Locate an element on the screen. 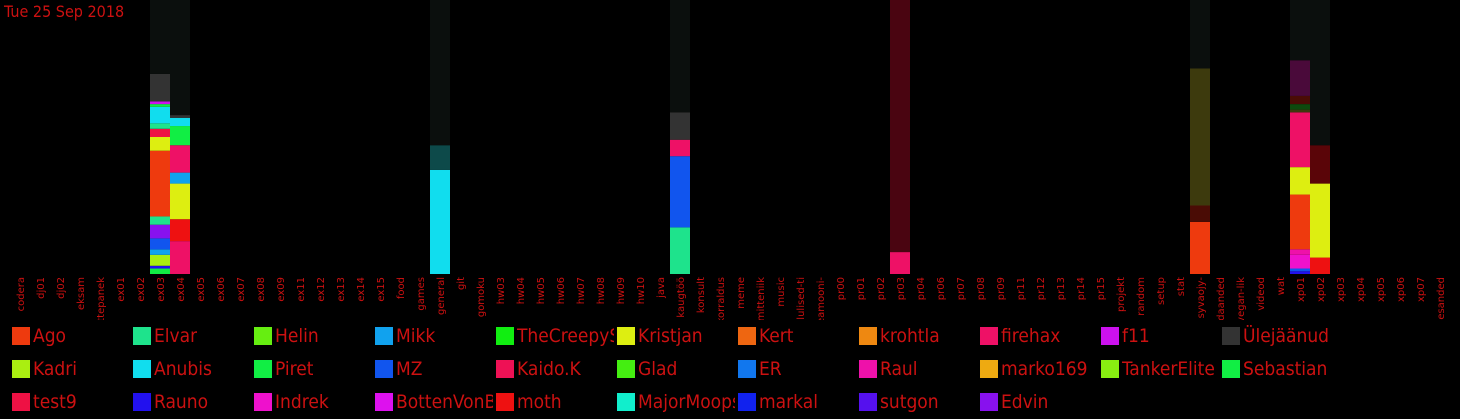  x-tick-label: java is located at coordinates (661, 288).